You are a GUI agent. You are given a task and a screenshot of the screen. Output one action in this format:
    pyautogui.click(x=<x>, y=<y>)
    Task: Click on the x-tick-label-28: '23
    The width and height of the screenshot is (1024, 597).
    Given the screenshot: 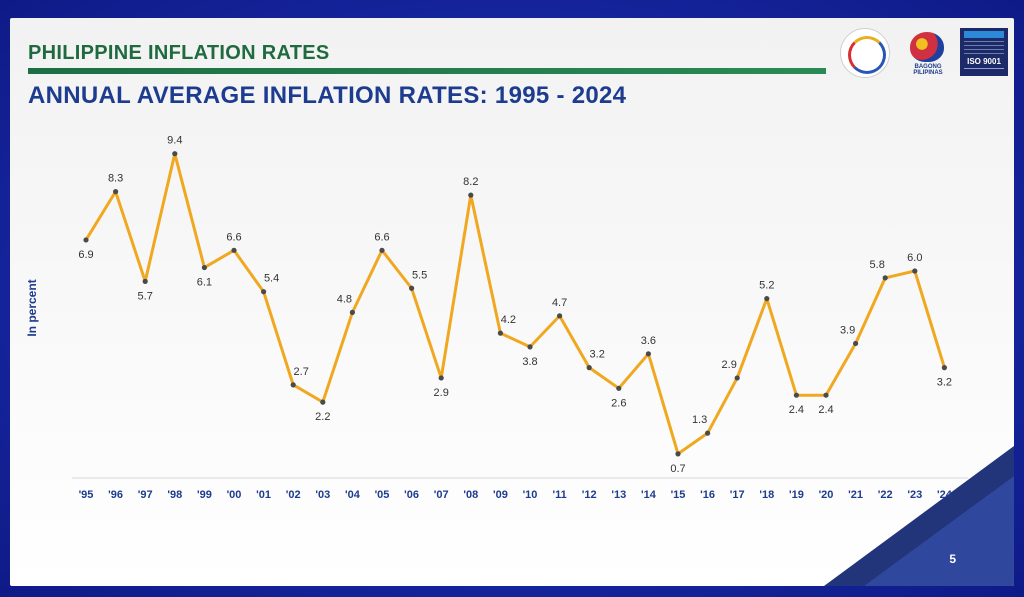 What is the action you would take?
    pyautogui.click(x=914, y=495)
    